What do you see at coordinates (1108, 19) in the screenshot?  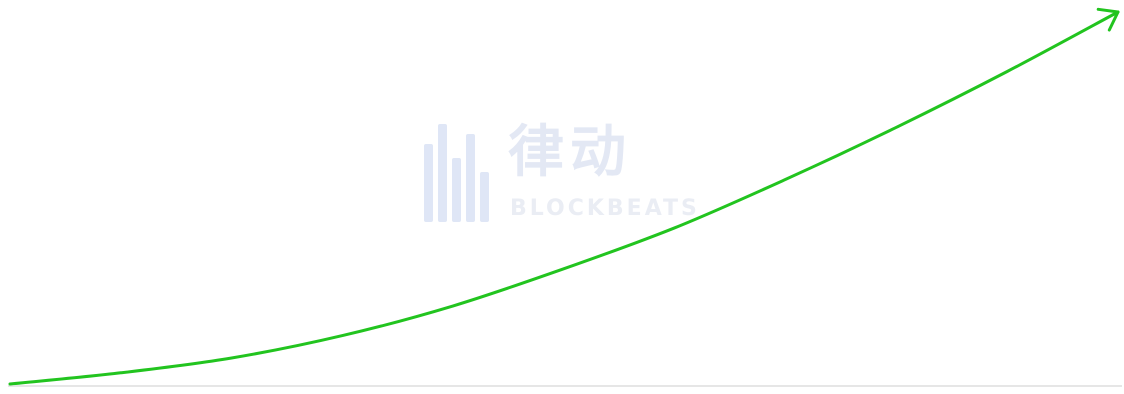 I see `arrowhead-icon` at bounding box center [1108, 19].